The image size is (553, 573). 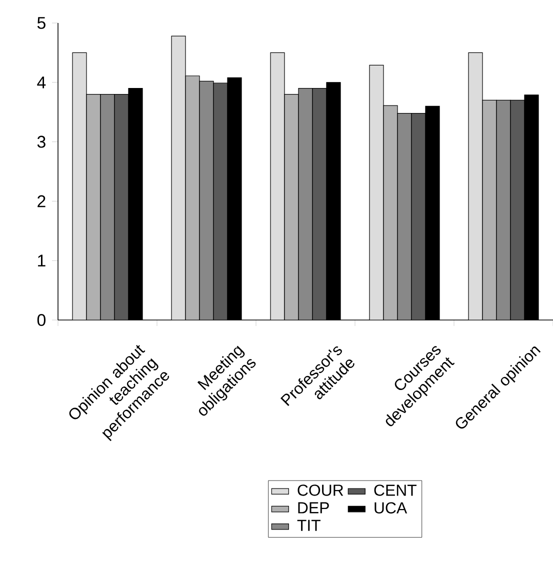 I want to click on y-tick-label: 4, so click(x=41, y=82).